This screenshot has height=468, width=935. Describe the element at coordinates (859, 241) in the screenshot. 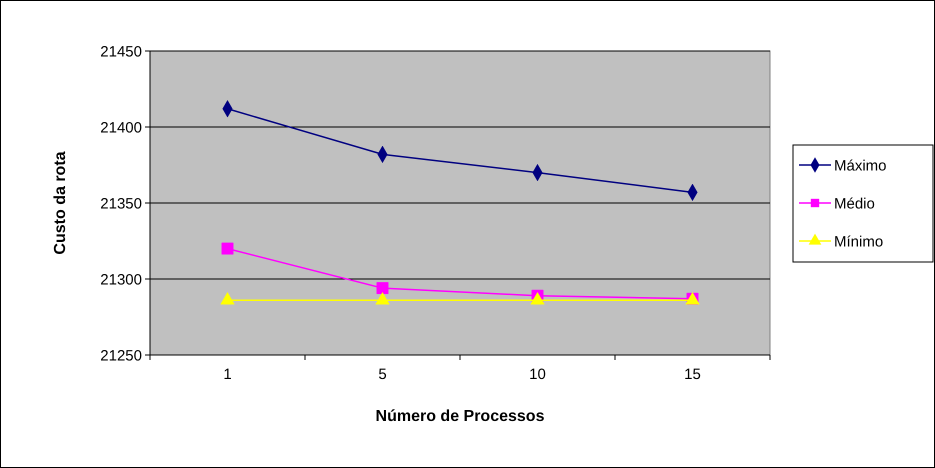

I see `legend-label: Mínimo` at that location.